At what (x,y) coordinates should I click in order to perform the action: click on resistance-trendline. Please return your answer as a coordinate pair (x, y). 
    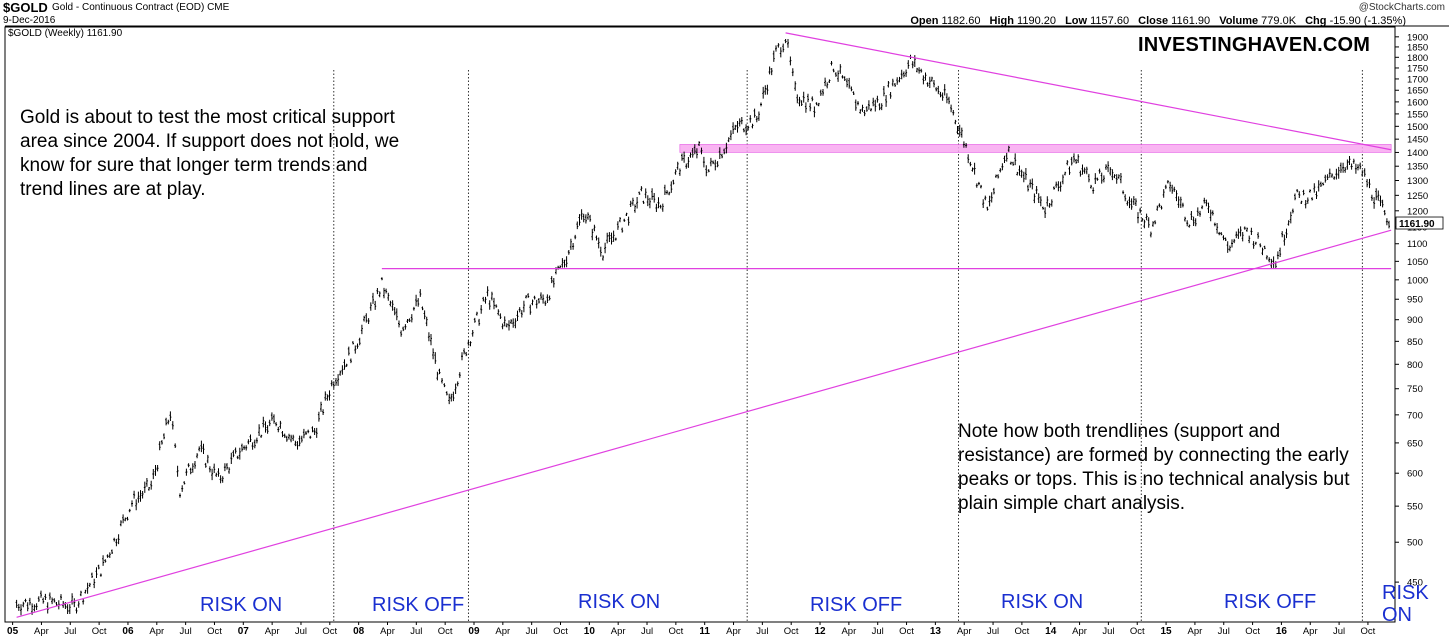
    Looking at the image, I should click on (1088, 91).